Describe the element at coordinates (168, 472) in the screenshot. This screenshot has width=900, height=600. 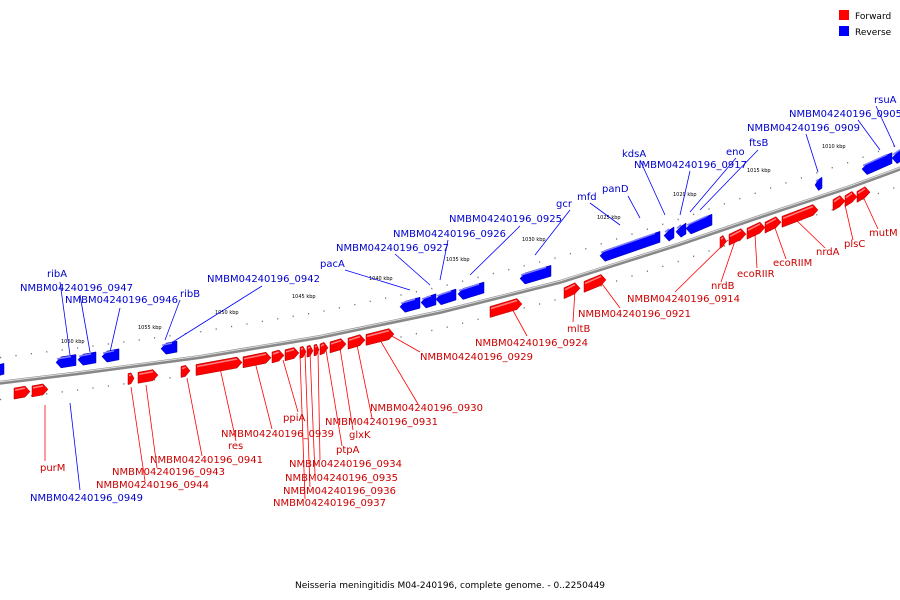
I see `gene-label-0943: NMBM04240196_0943` at that location.